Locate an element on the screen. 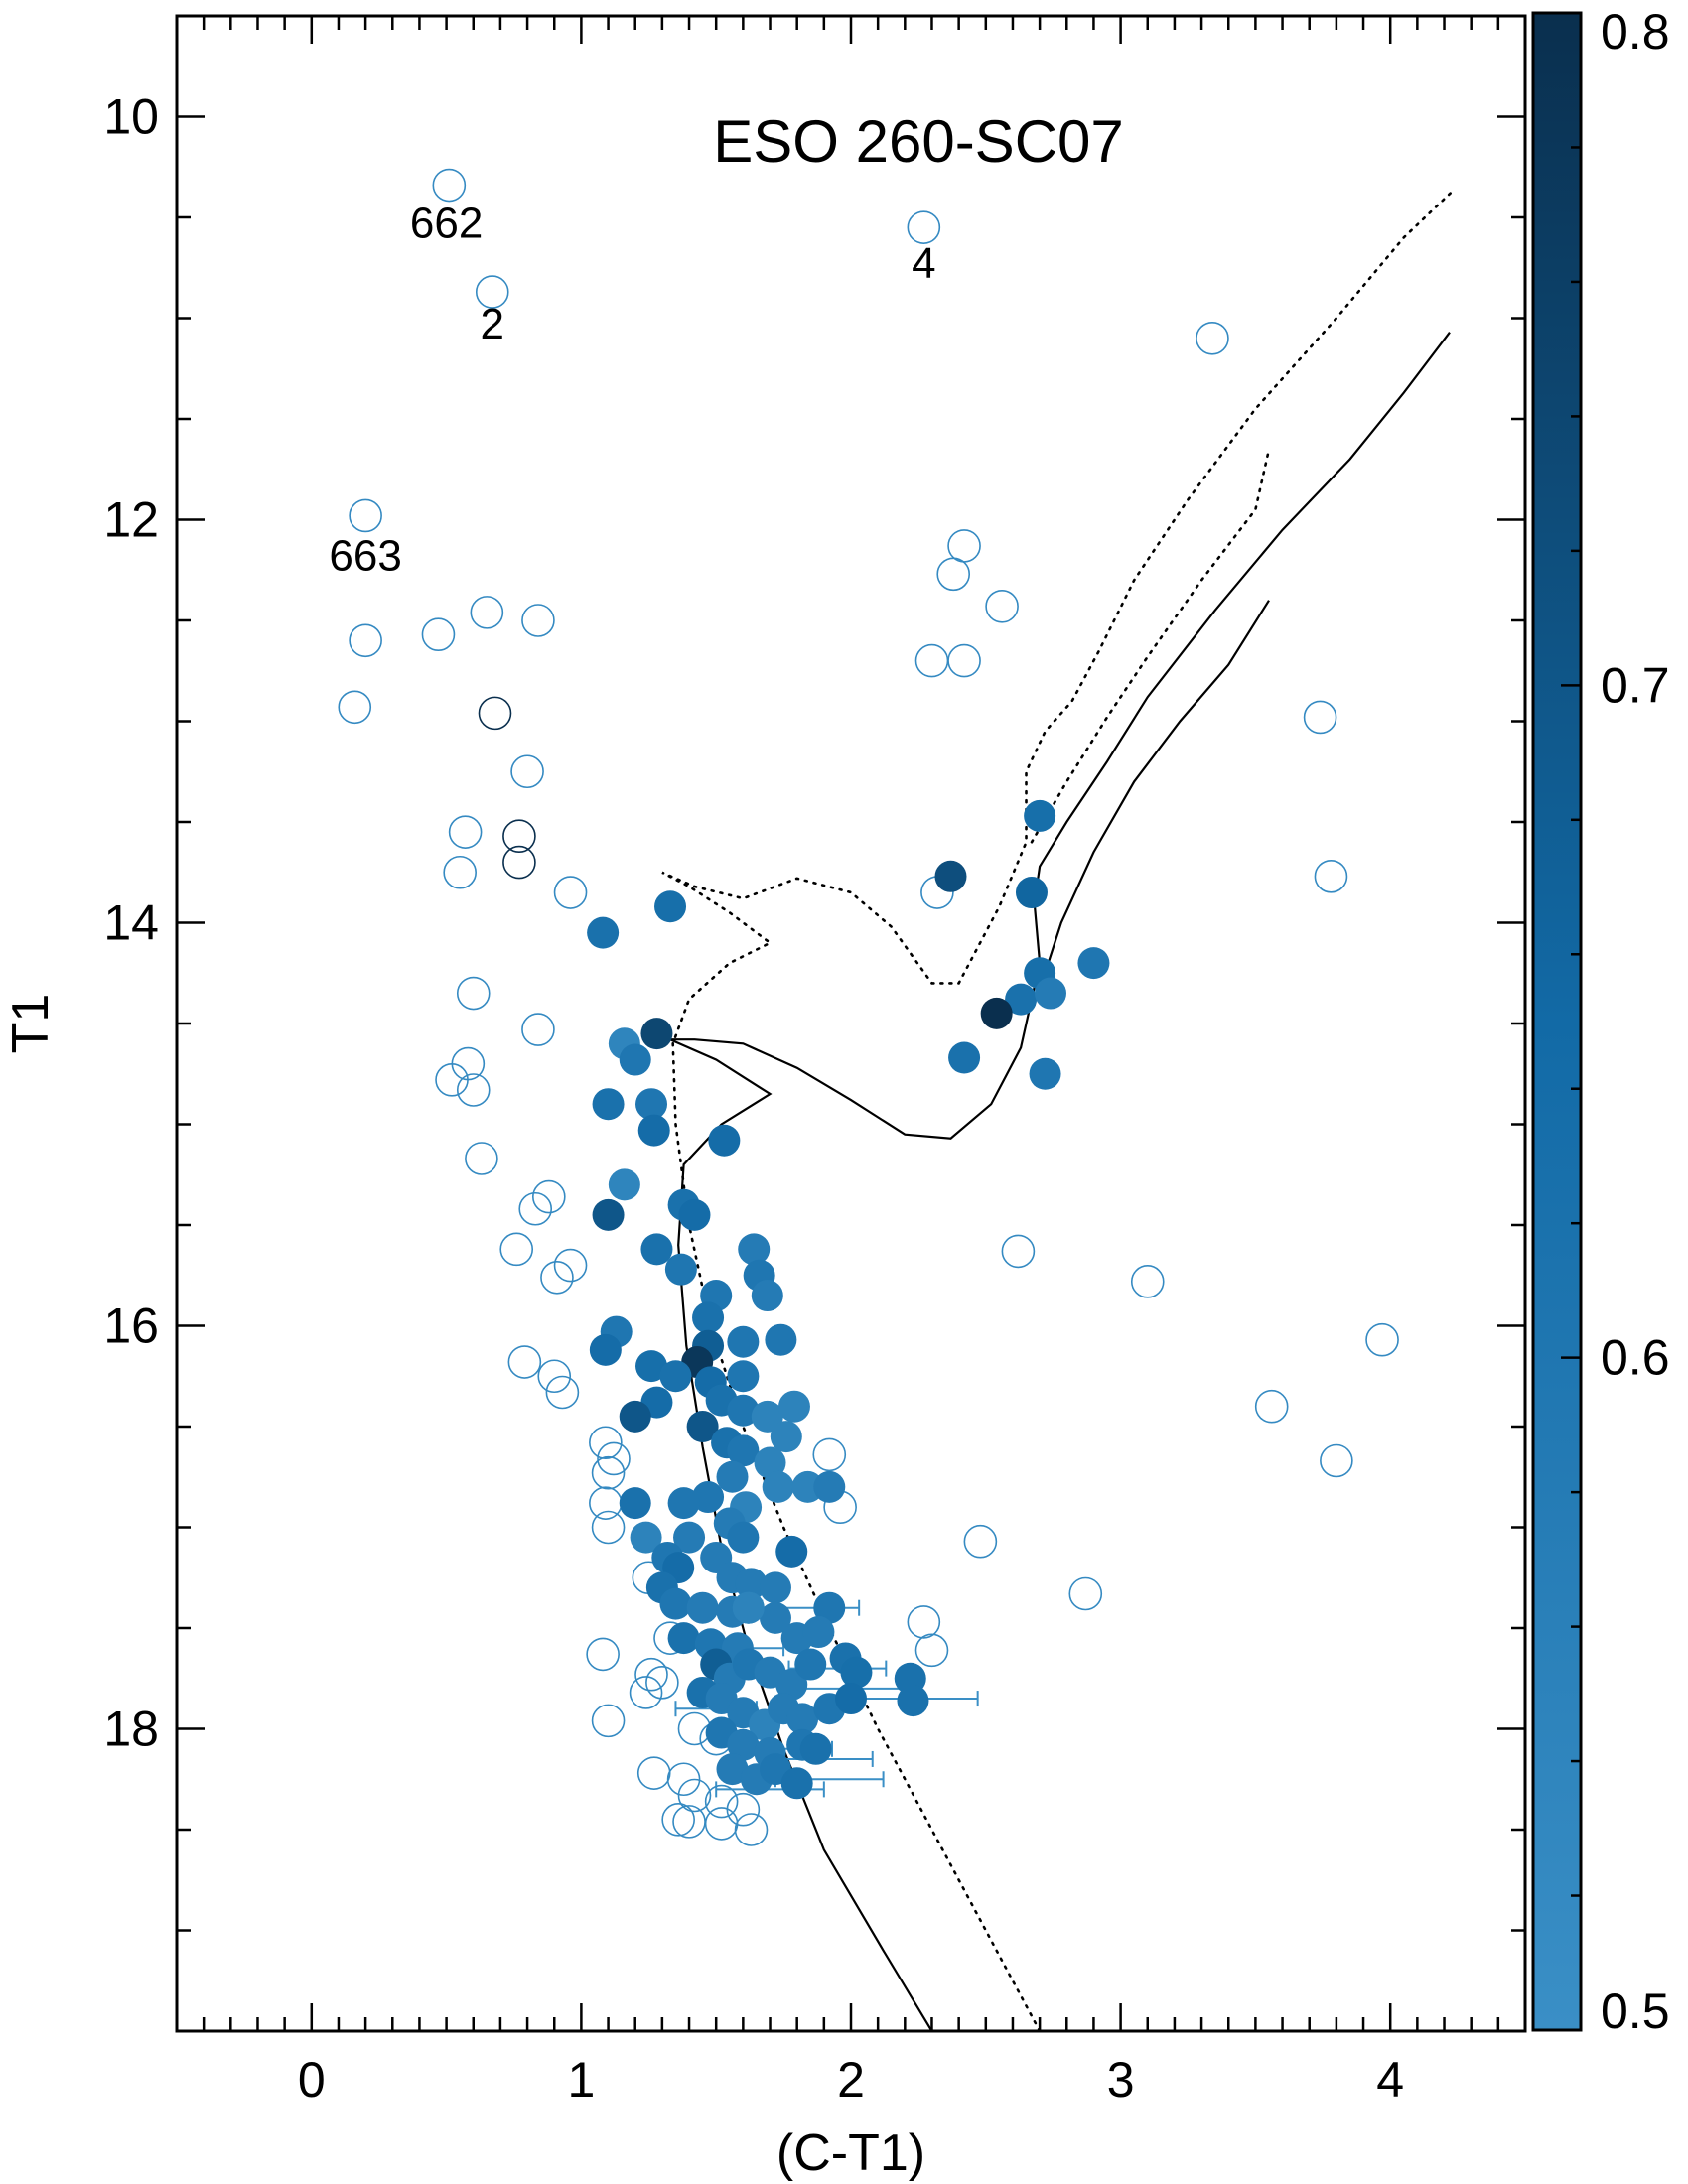 This screenshot has width=1688, height=2184. colorbar-tick-label: 0.6 is located at coordinates (1635, 1358).